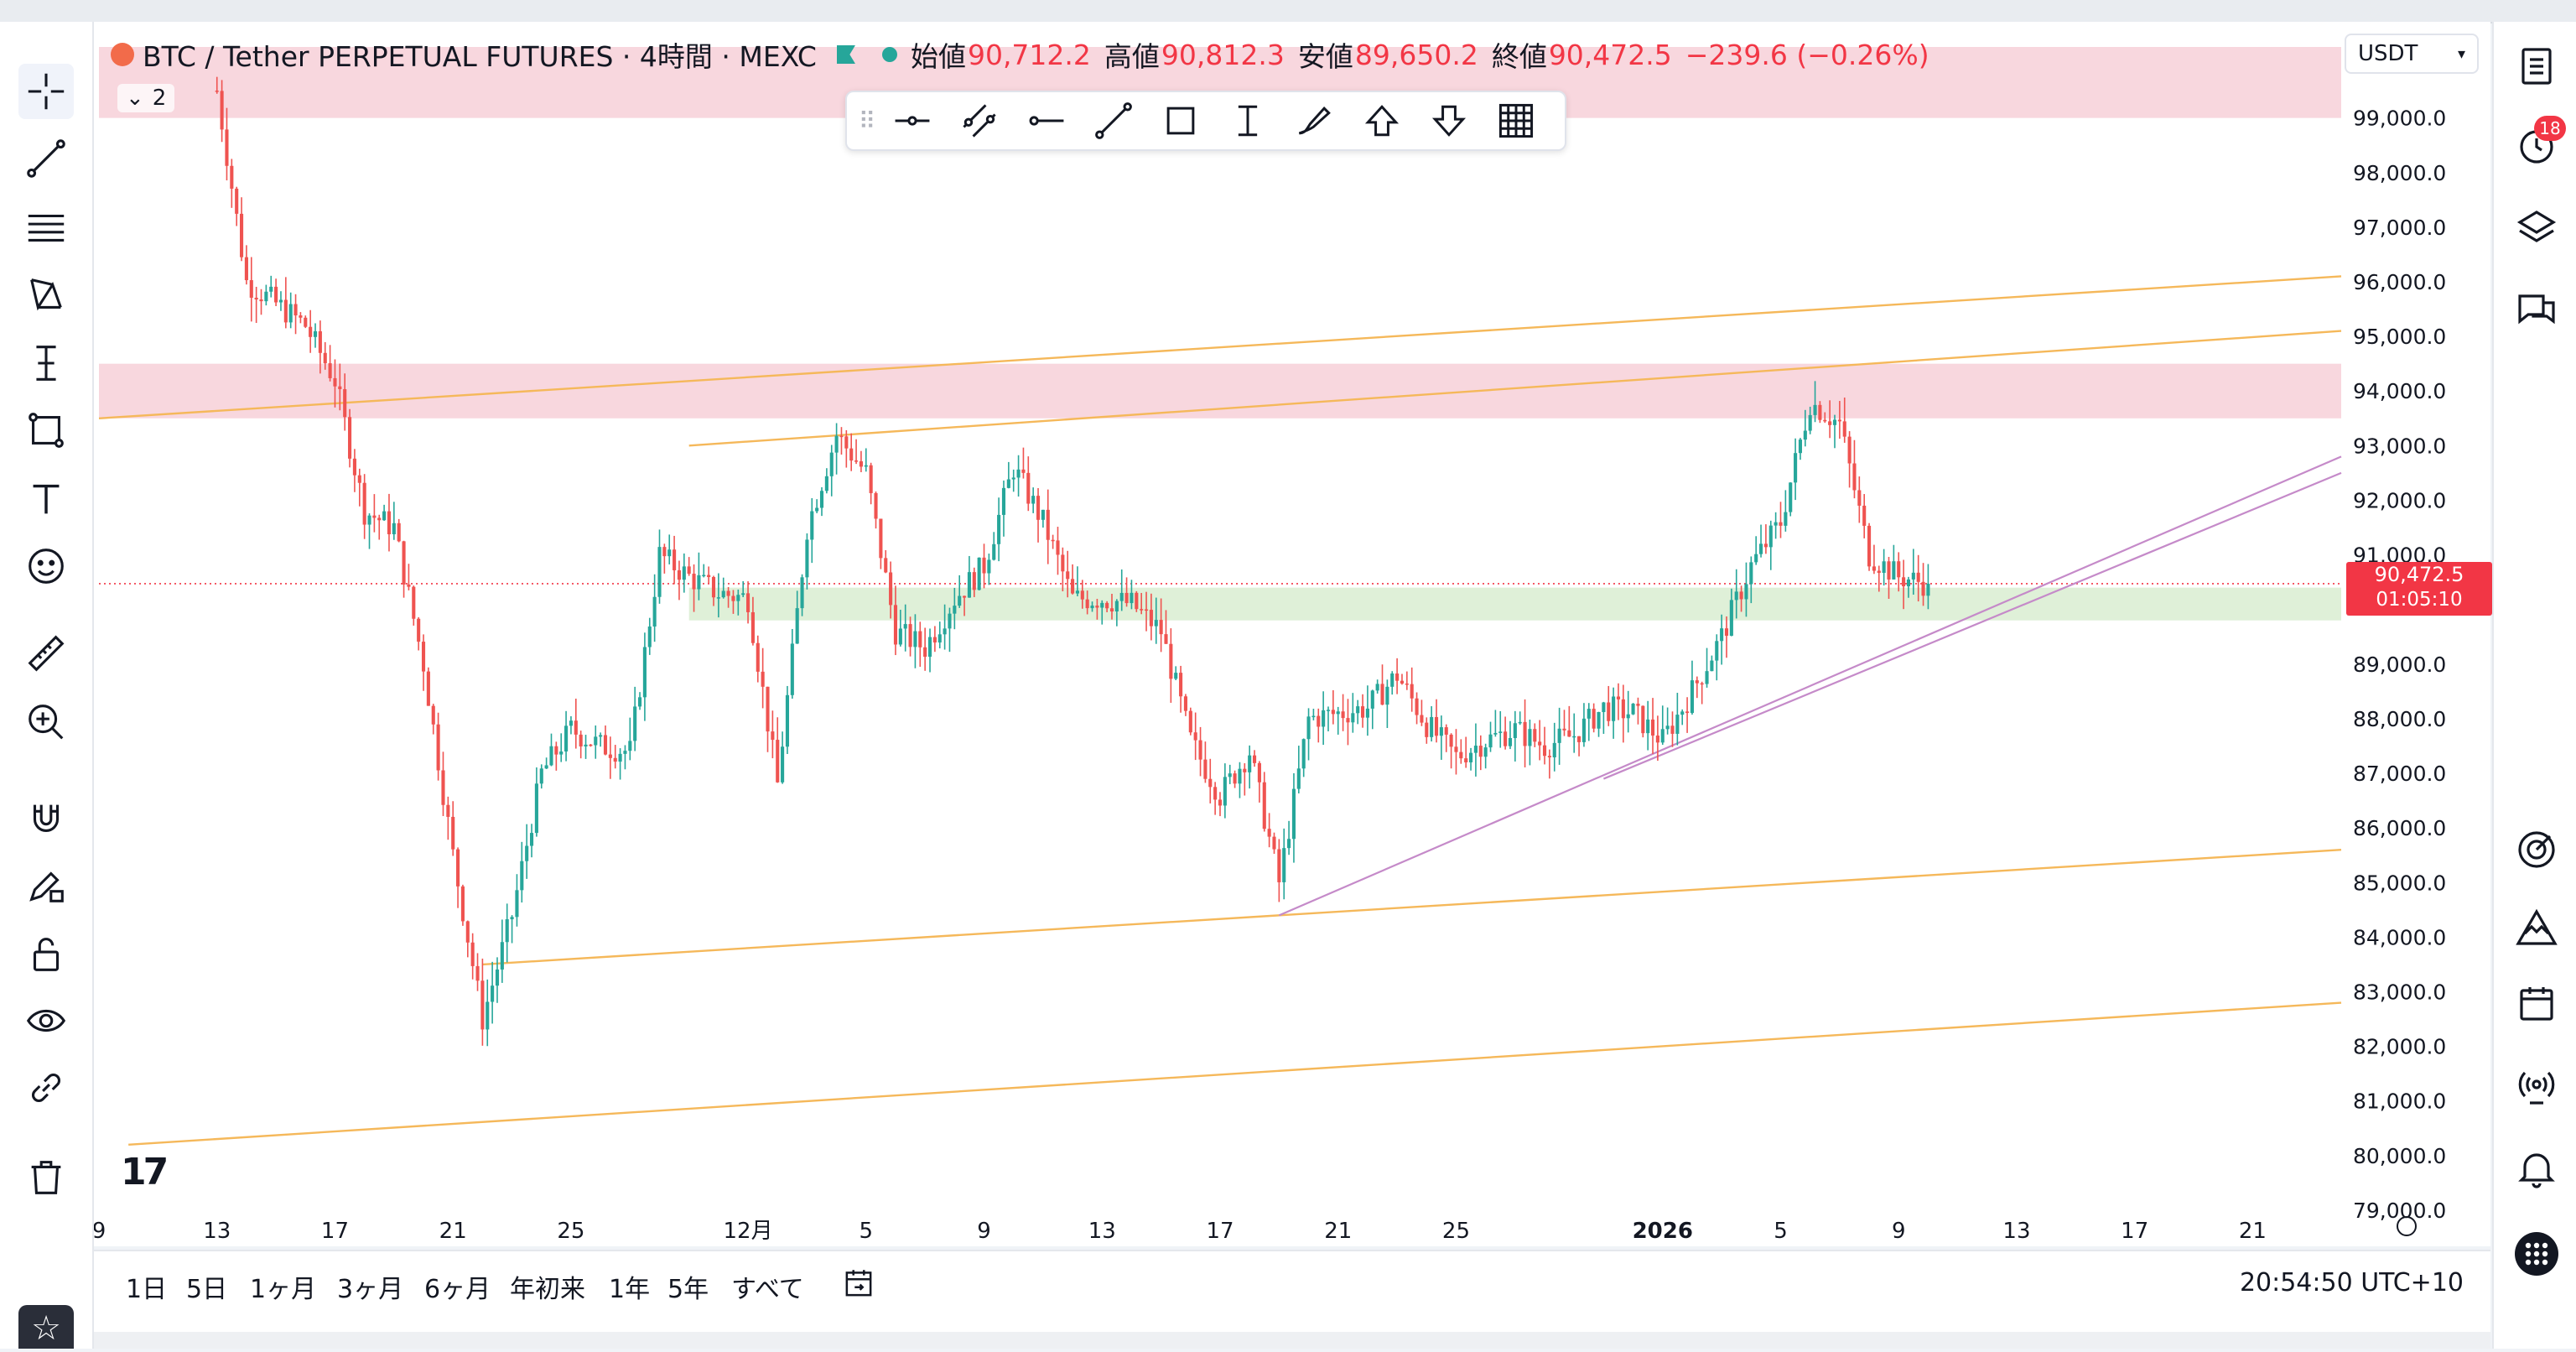  I want to click on range-1d-button: 1日, so click(147, 1289).